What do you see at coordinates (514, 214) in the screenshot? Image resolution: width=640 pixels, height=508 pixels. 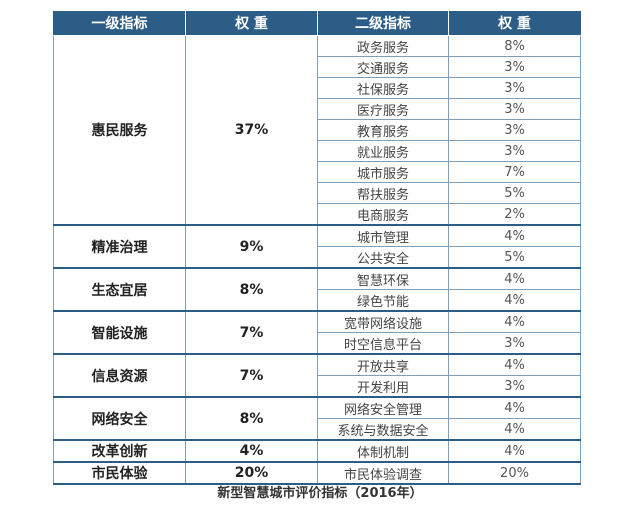 I see `level2-weight: 2%` at bounding box center [514, 214].